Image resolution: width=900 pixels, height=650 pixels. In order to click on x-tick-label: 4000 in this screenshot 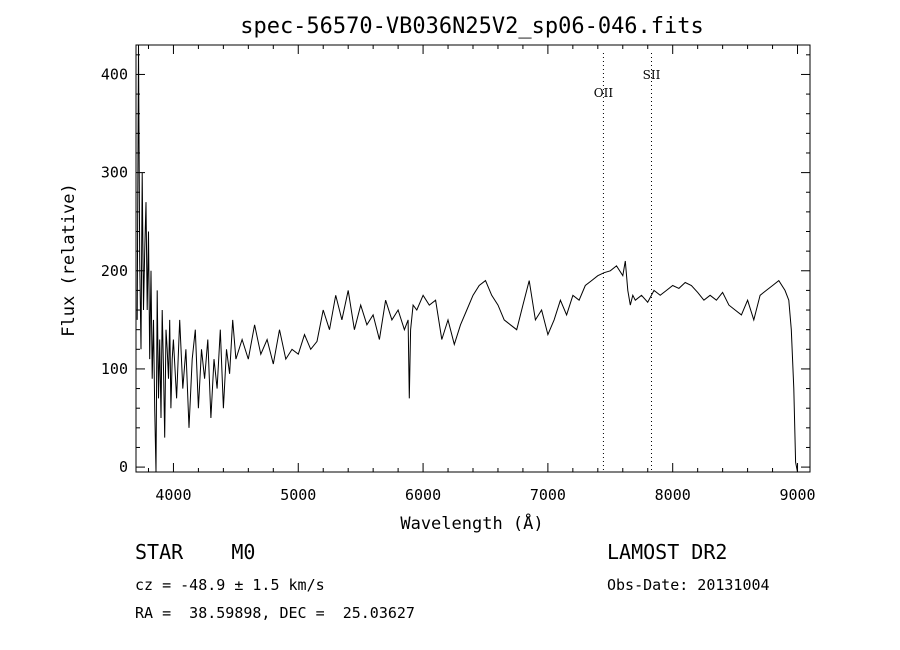, I will do `click(173, 495)`.